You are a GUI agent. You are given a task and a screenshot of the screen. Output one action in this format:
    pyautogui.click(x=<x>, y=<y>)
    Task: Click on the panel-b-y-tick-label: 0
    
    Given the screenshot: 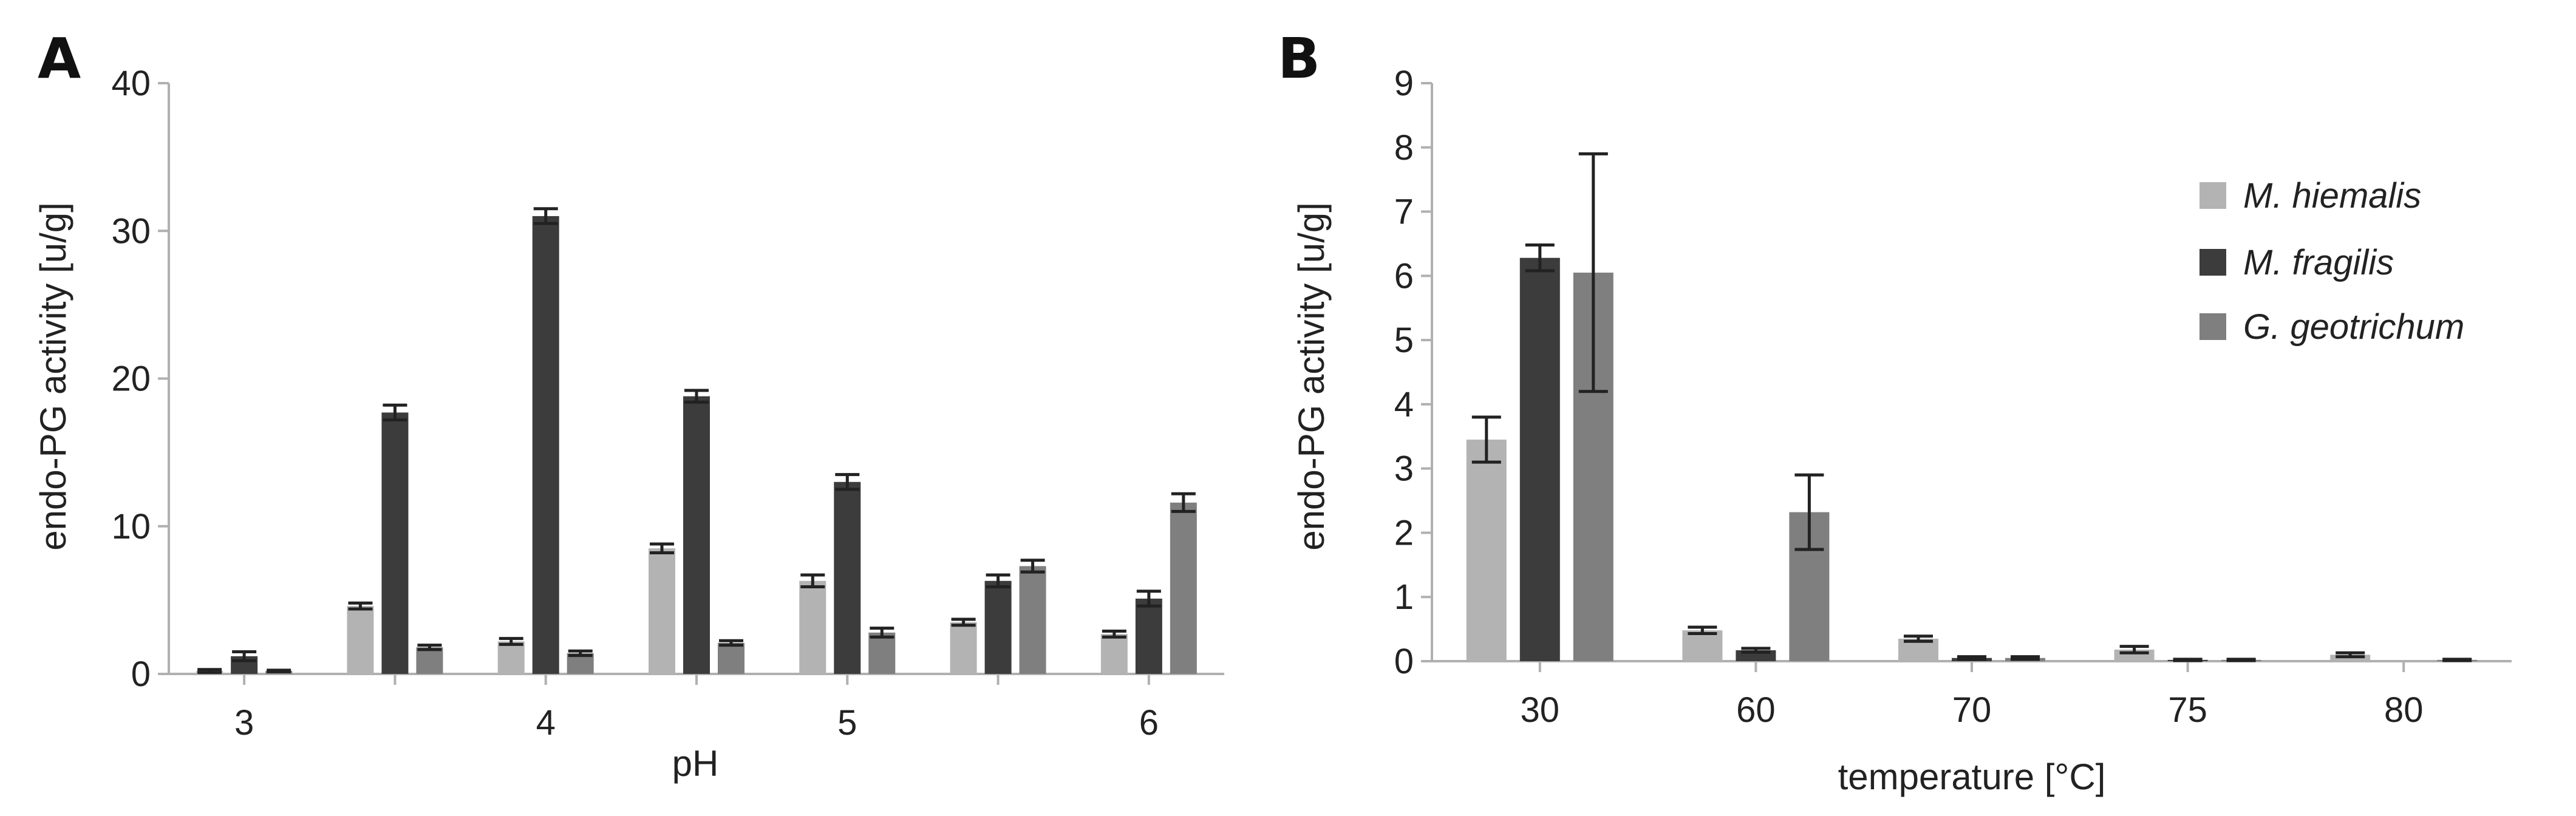 What is the action you would take?
    pyautogui.click(x=1404, y=661)
    